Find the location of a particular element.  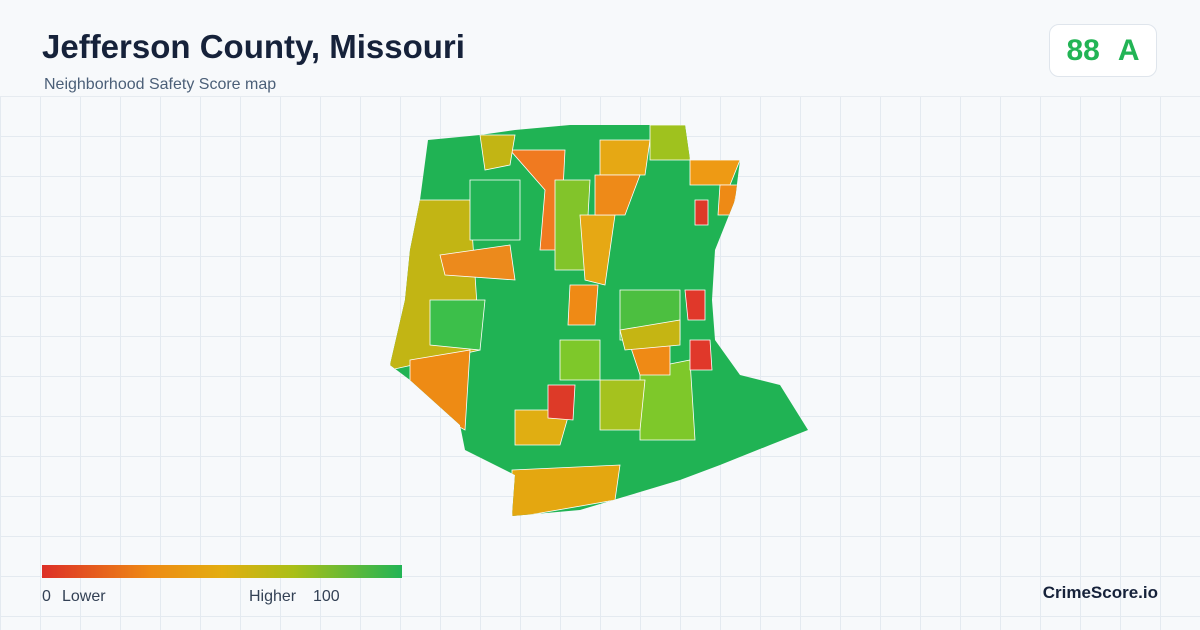

legend-gradient is located at coordinates (222, 571).